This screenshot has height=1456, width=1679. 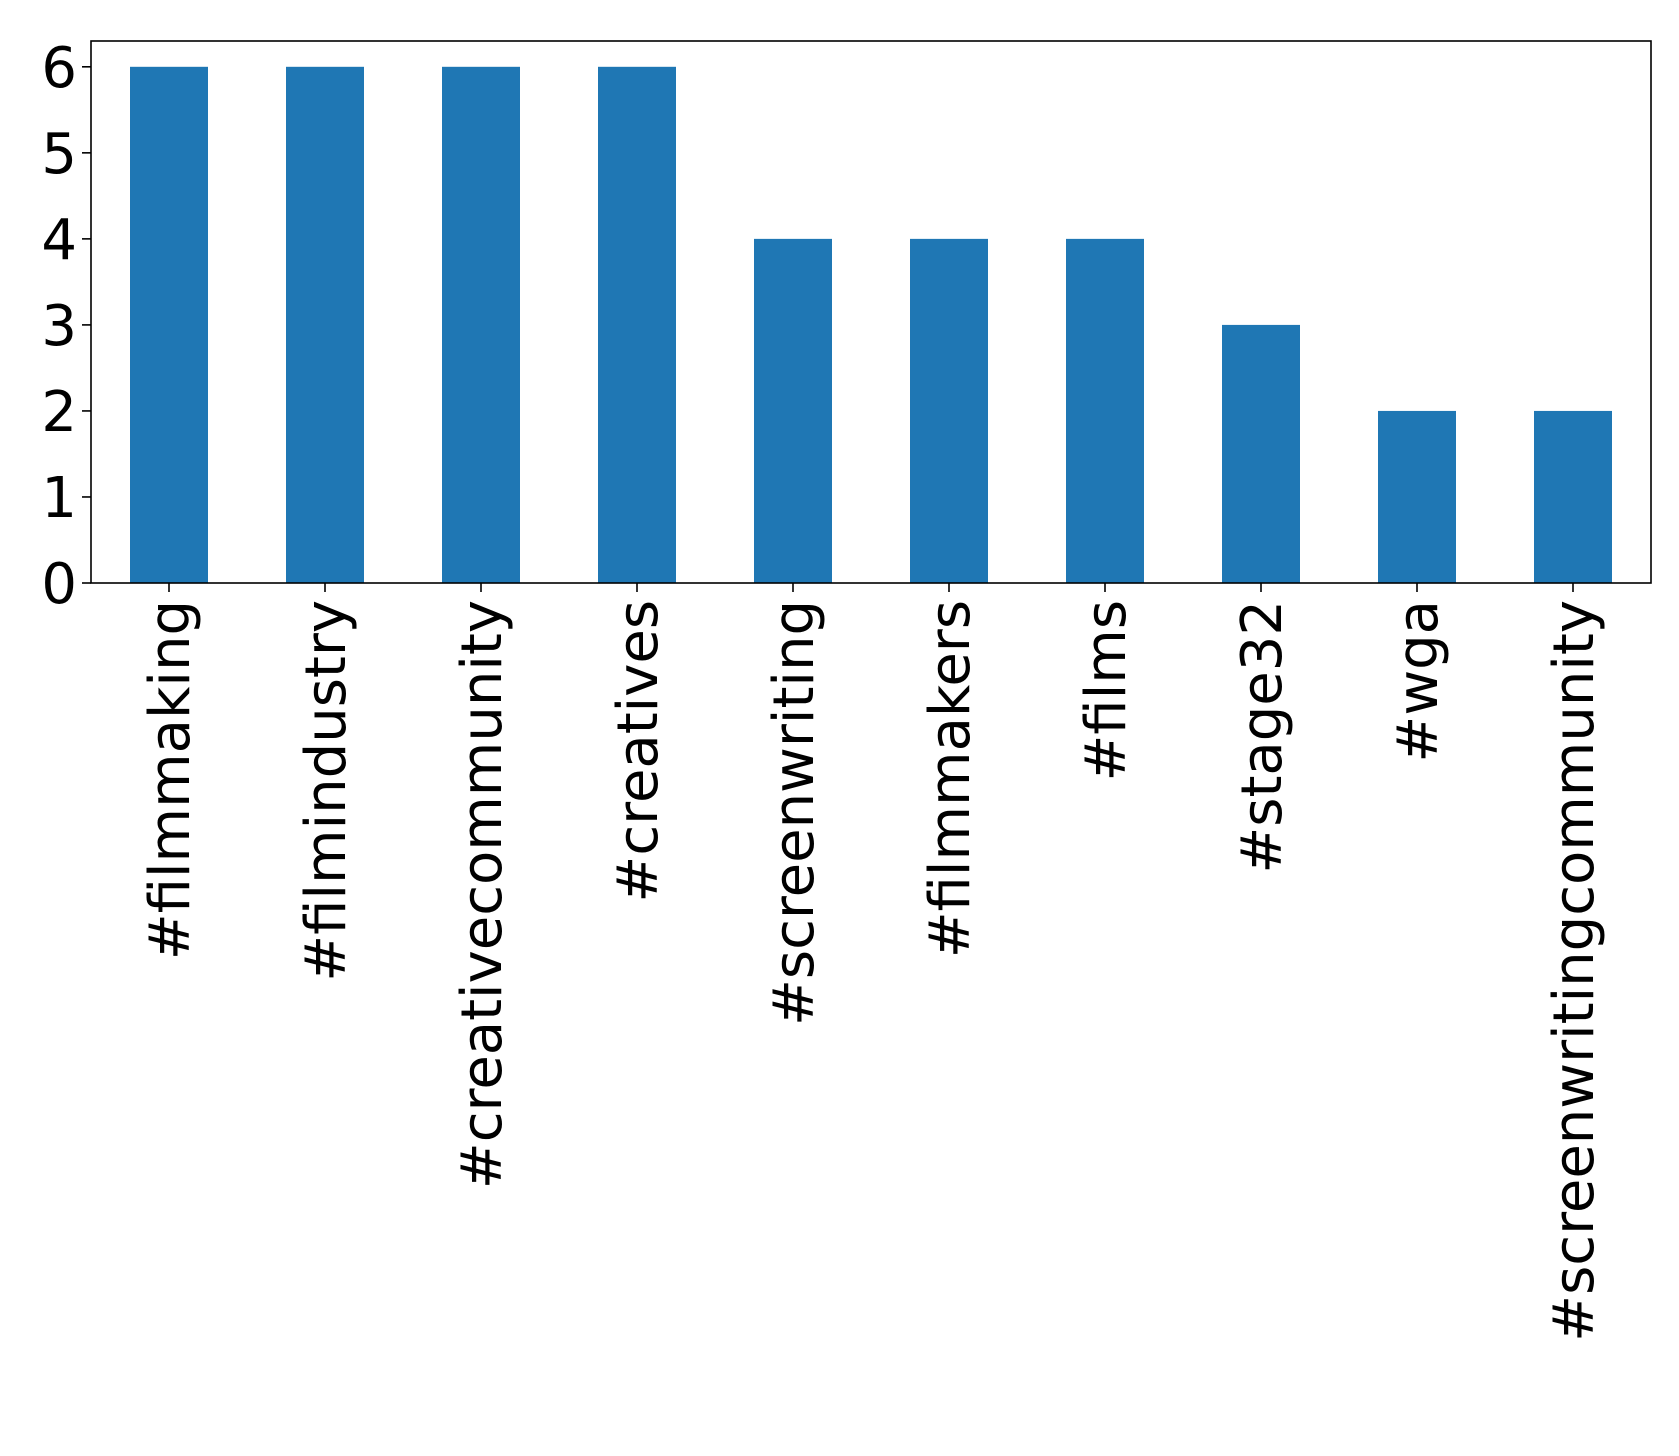 I want to click on x-tick-label-7: #stage32, so click(x=1262, y=737).